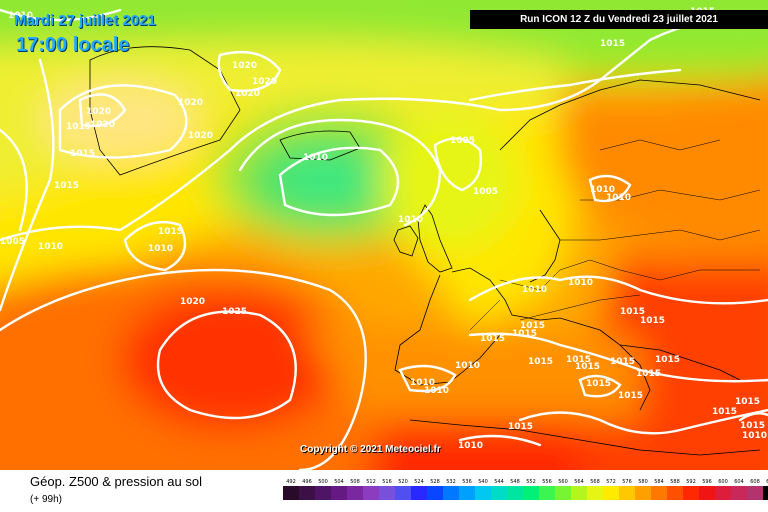 The height and width of the screenshot is (512, 768). I want to click on scale-label: 592, so click(691, 482).